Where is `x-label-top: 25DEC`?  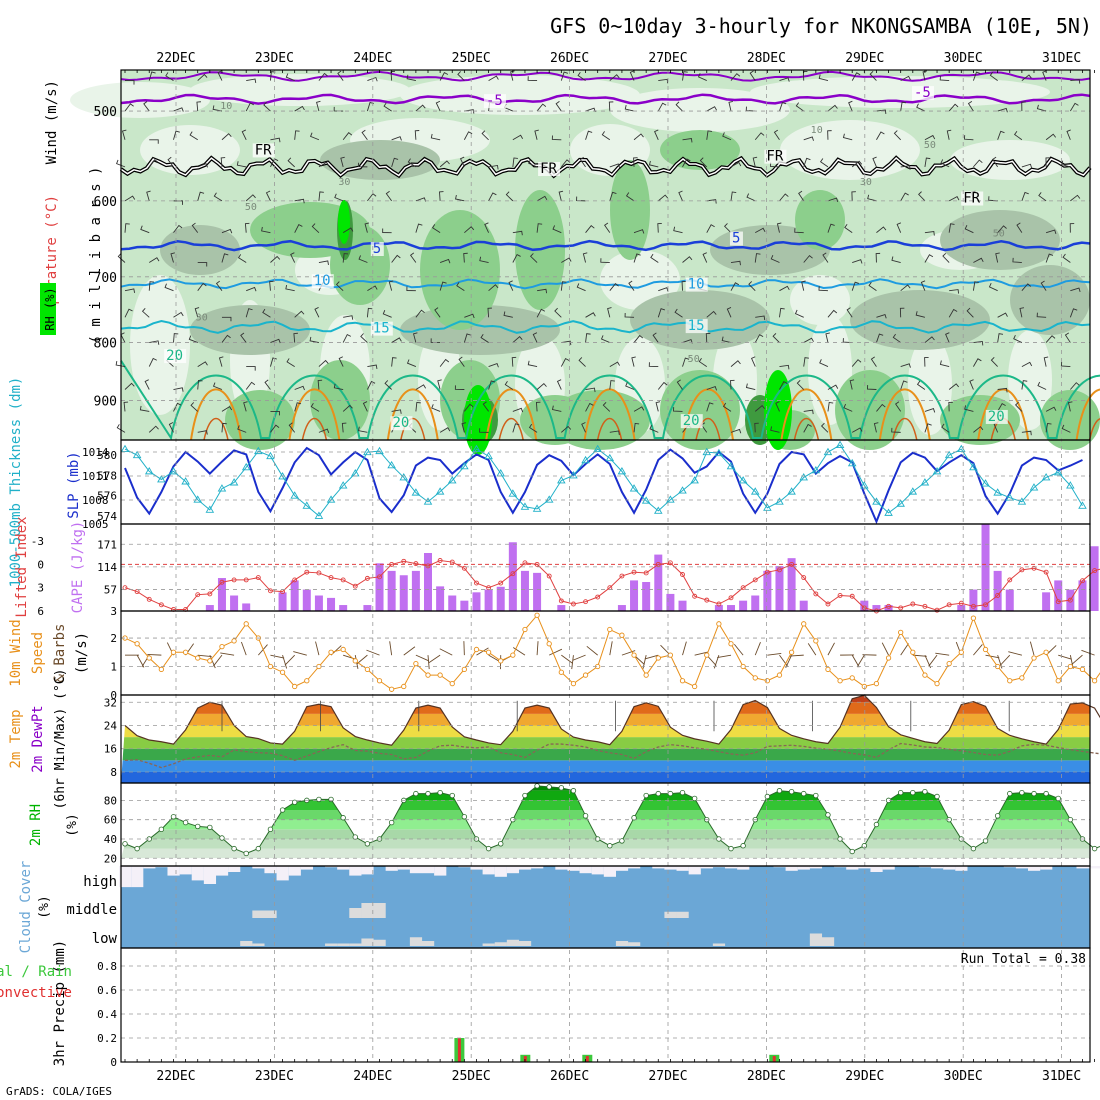
x-label-top: 25DEC is located at coordinates (471, 58).